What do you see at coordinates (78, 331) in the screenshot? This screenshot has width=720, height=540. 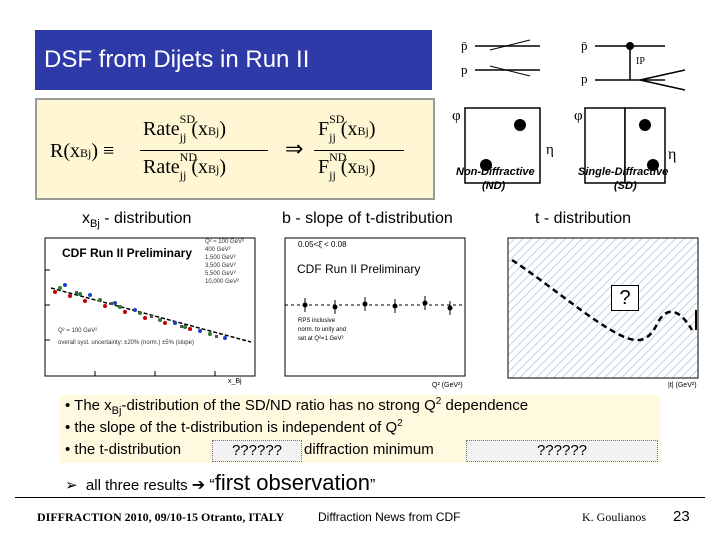 I see `left-plot-note1: Q² = 100 GeV²` at bounding box center [78, 331].